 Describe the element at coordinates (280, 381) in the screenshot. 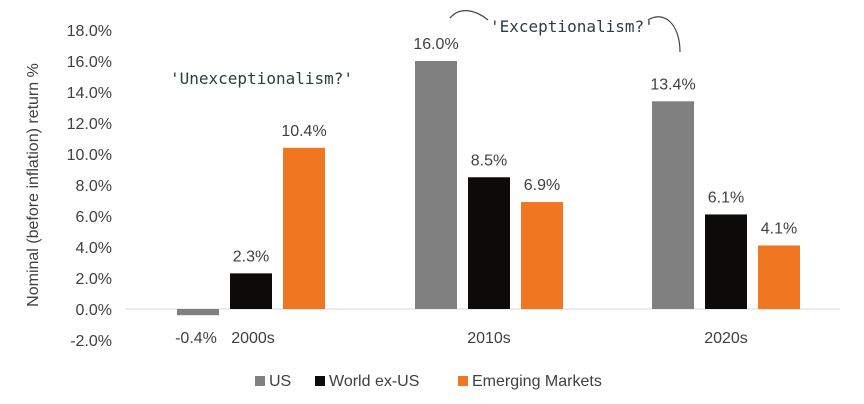

I see `legend-label: US` at that location.